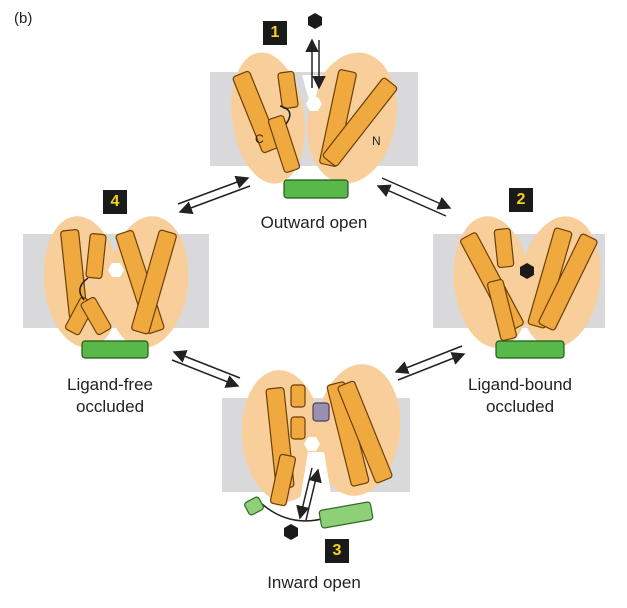  I want to click on helix-2c, so click(502, 310).